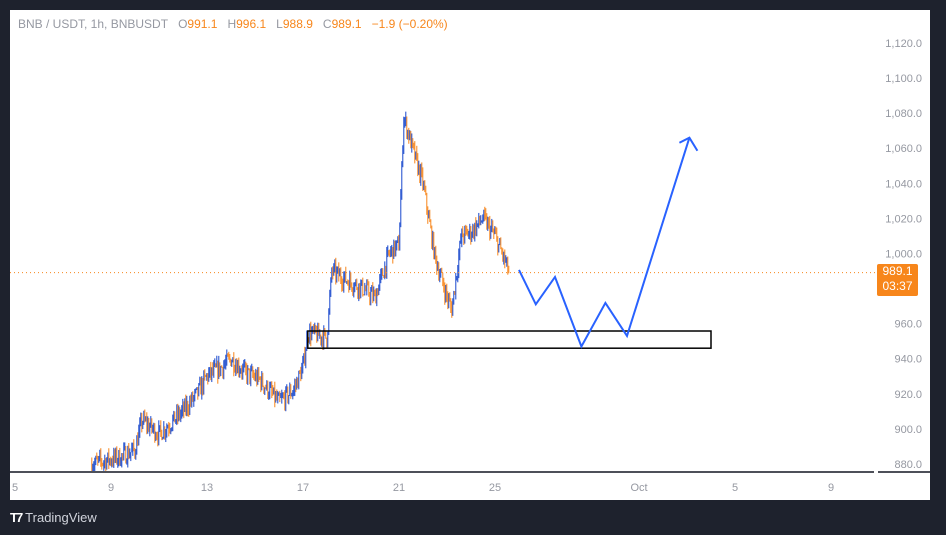 The height and width of the screenshot is (535, 946). Describe the element at coordinates (638, 488) in the screenshot. I see `time-tick-label: Oct` at that location.